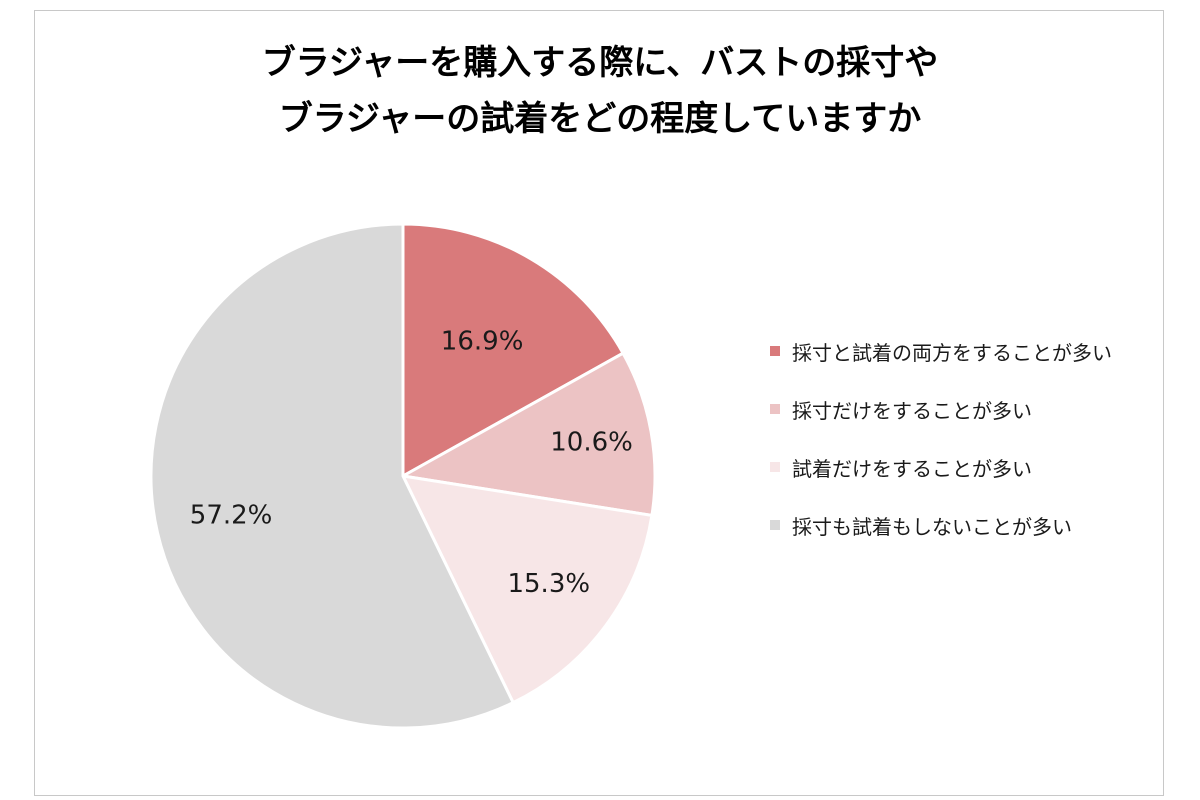  Describe the element at coordinates (912, 410) in the screenshot. I see `legend-label-2: 採寸だけをすることが多い` at that location.